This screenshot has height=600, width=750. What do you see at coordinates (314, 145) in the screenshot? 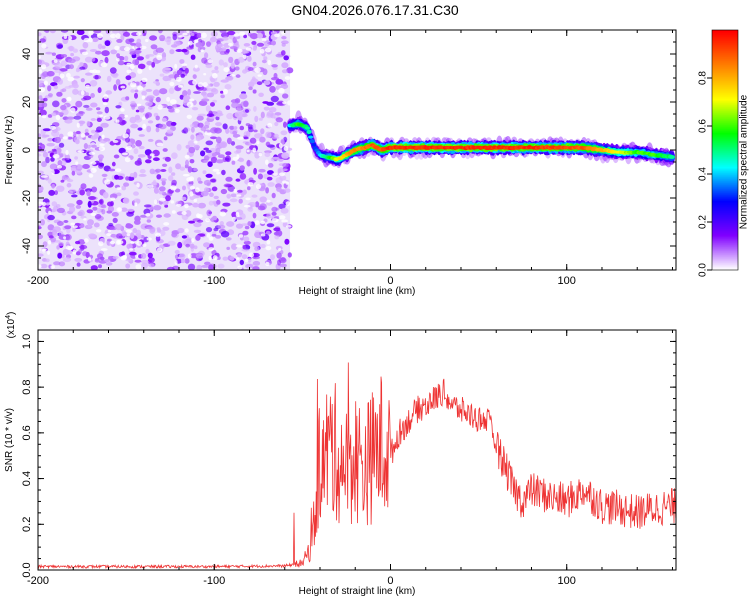
I see `ridge-cell` at bounding box center [314, 145].